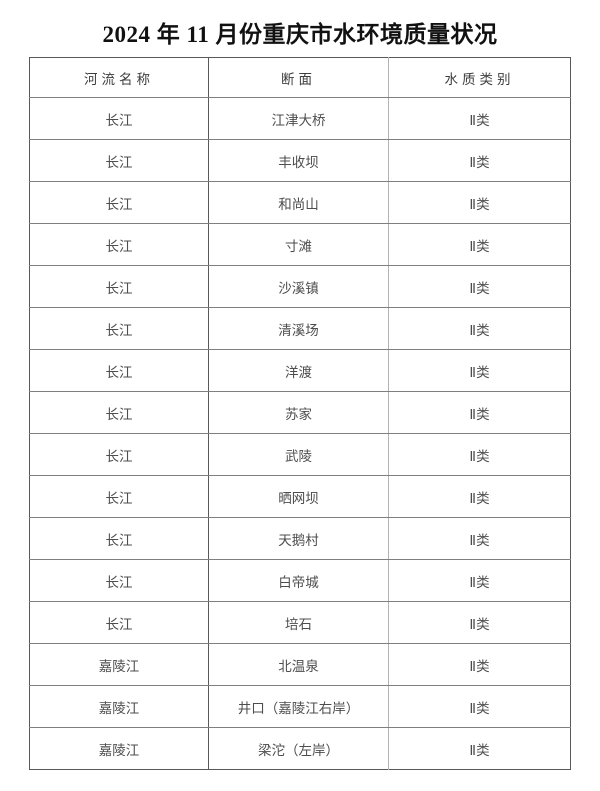 This screenshot has width=600, height=791. I want to click on section-cell: 洋渡, so click(298, 370).